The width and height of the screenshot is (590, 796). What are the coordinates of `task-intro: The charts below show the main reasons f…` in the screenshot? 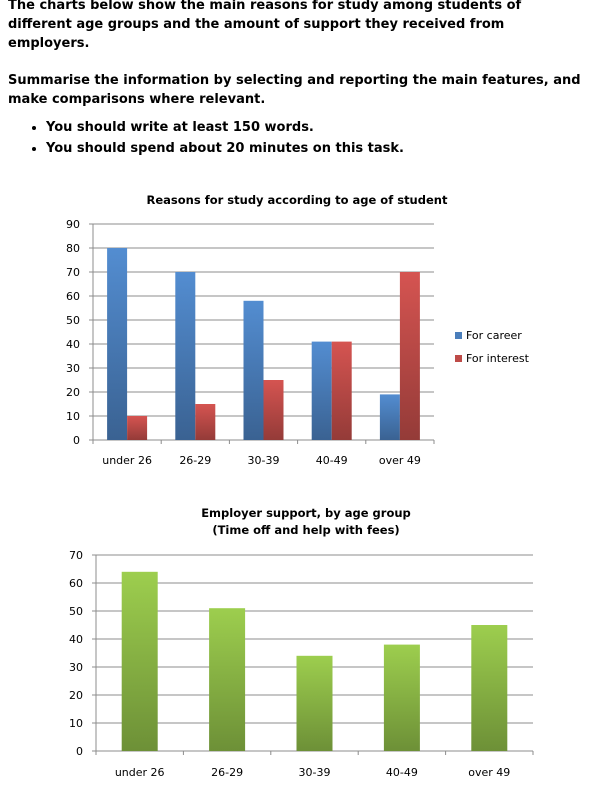 It's located at (265, 25).